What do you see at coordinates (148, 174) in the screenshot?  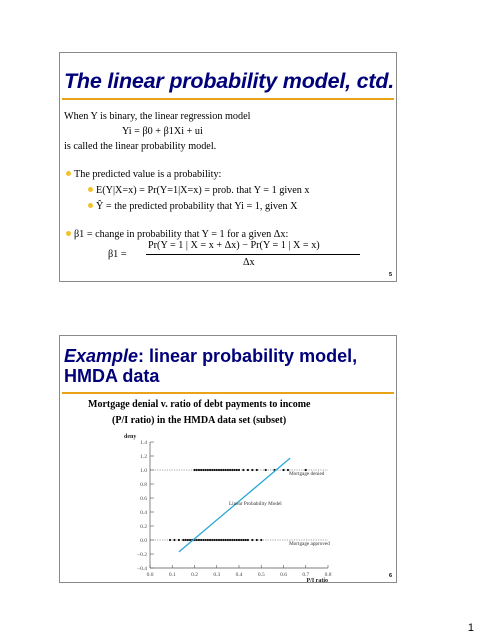 I see `bullet-text: The predicted value is a probability:` at bounding box center [148, 174].